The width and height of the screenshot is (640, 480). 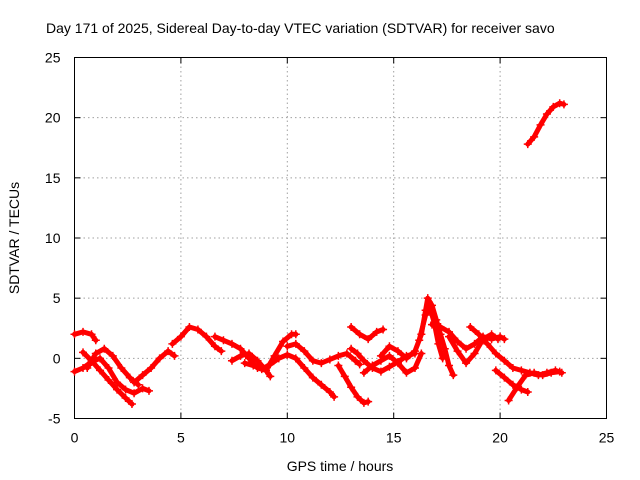 What do you see at coordinates (545, 124) in the screenshot?
I see `series-track22` at bounding box center [545, 124].